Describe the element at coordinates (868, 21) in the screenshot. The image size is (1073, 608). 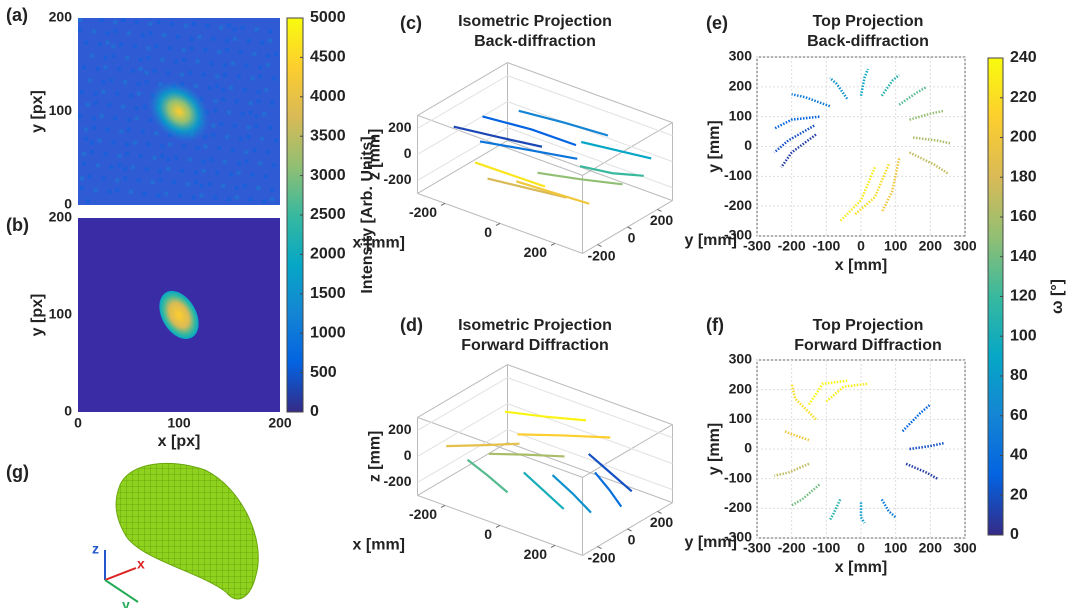
I see `chart-title: Top Projection` at that location.